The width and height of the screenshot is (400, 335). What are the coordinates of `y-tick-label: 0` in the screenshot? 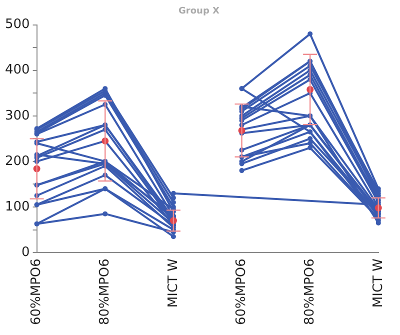 It's located at (26, 252).